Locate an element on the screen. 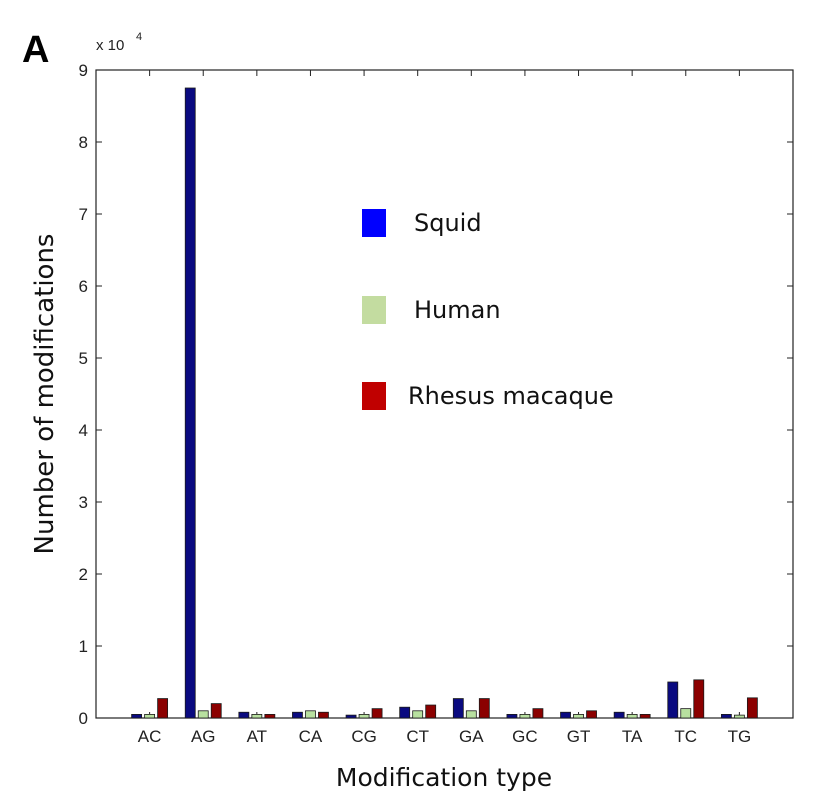 The width and height of the screenshot is (831, 800). bar-squid-gt is located at coordinates (565, 715).